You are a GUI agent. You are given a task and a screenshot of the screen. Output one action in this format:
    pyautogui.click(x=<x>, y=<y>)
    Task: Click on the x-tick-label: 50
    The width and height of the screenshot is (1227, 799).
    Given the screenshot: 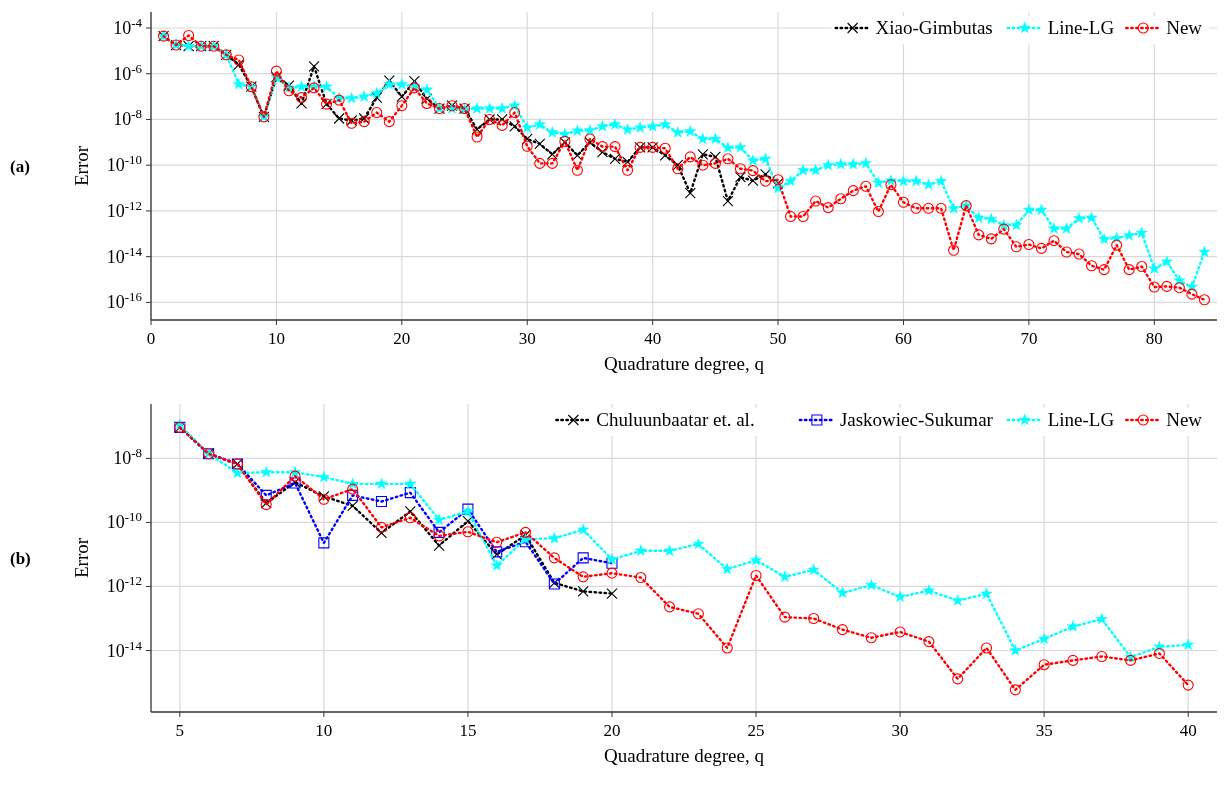 What is the action you would take?
    pyautogui.click(x=778, y=338)
    